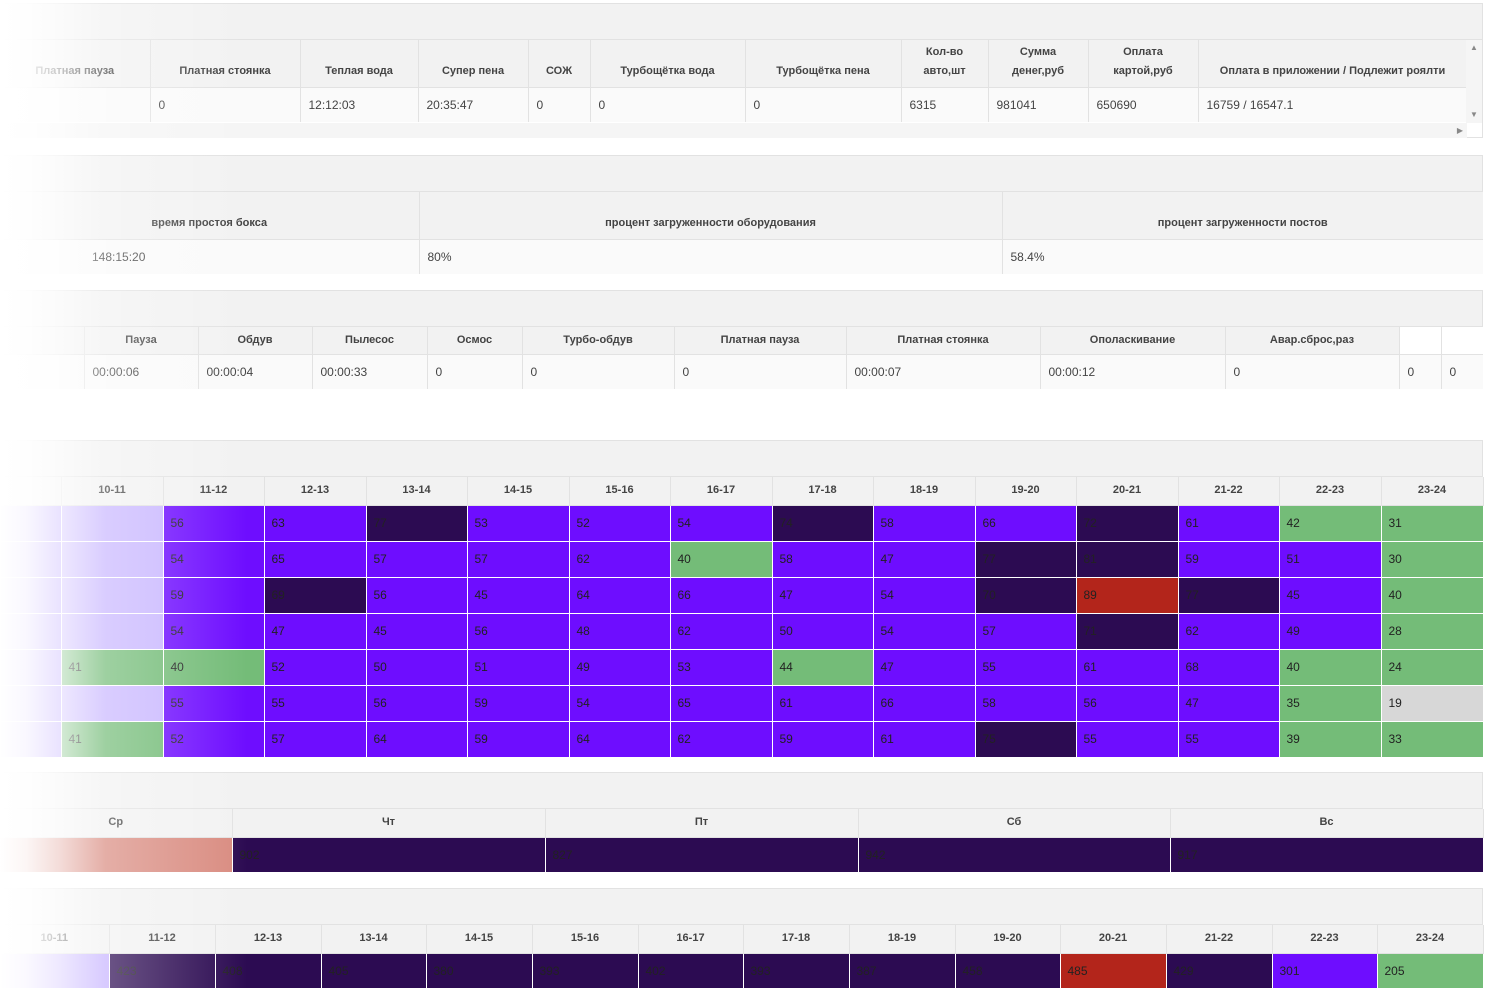  Describe the element at coordinates (389, 823) in the screenshot. I see `weekday-header: Чт` at that location.